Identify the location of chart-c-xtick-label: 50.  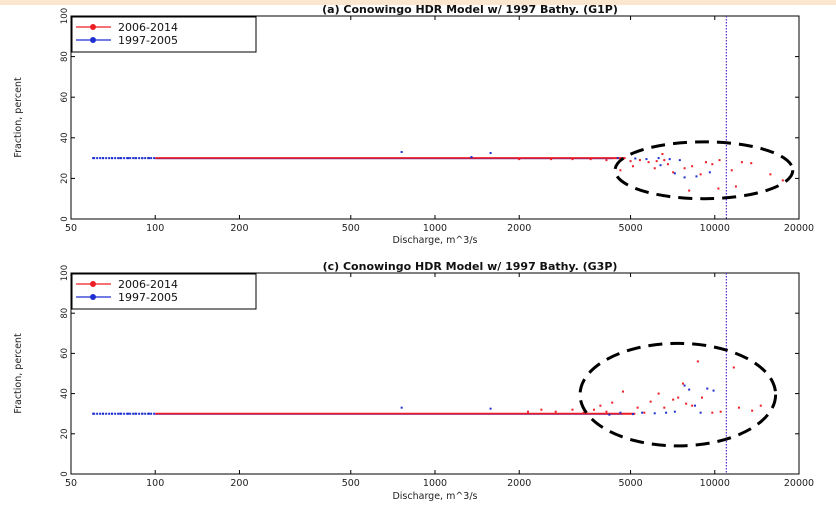
(71, 483).